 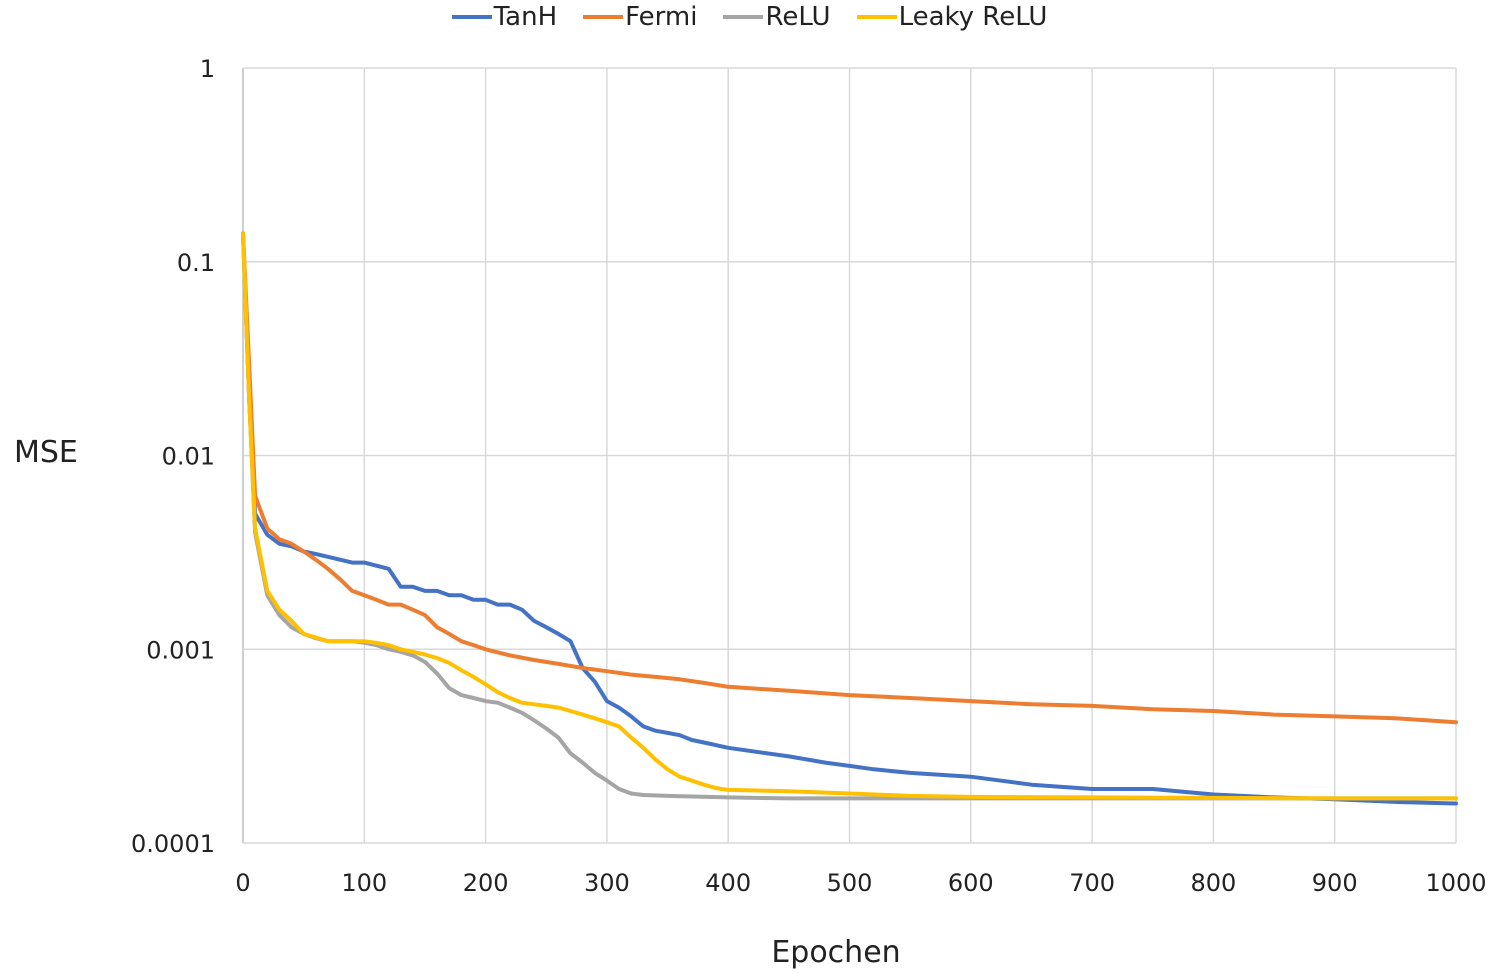 I want to click on x-tick-label: 300, so click(x=607, y=883).